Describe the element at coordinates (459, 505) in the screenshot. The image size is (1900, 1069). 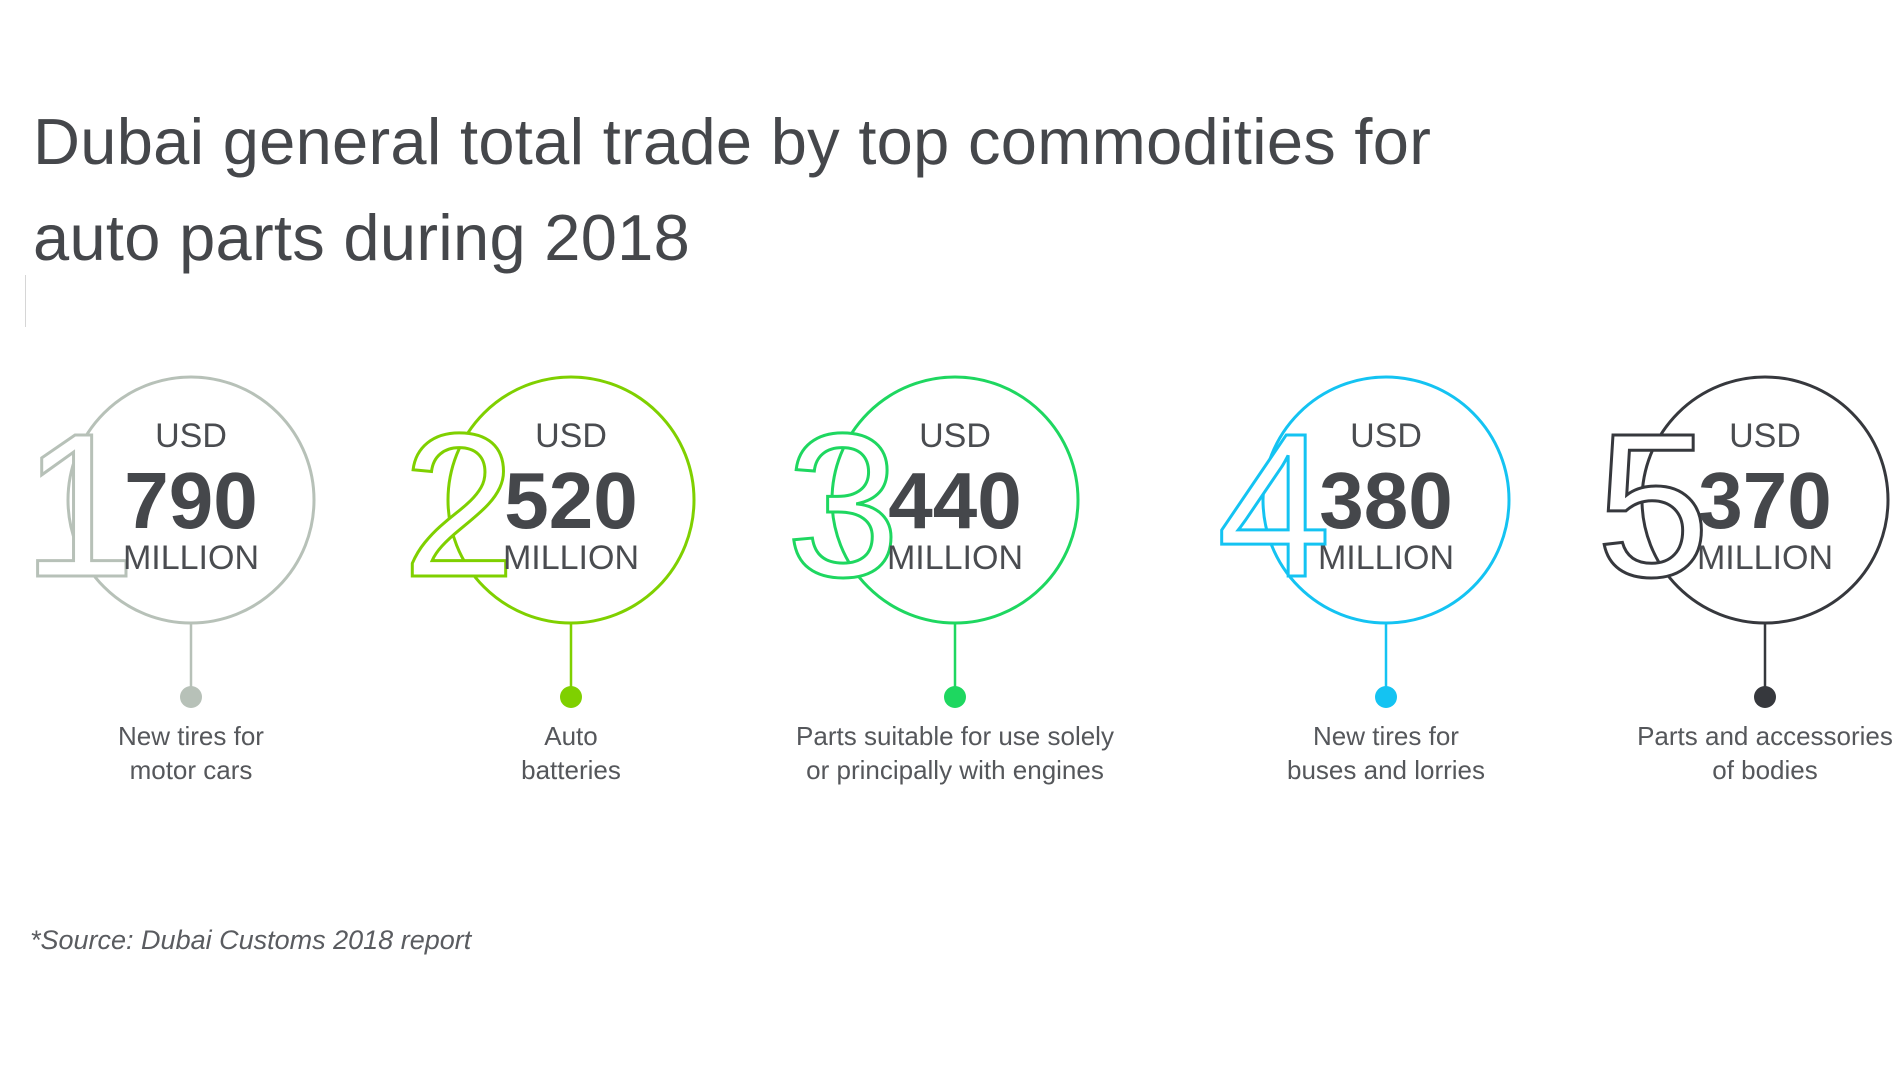
I see `rank-number-2: 2` at that location.